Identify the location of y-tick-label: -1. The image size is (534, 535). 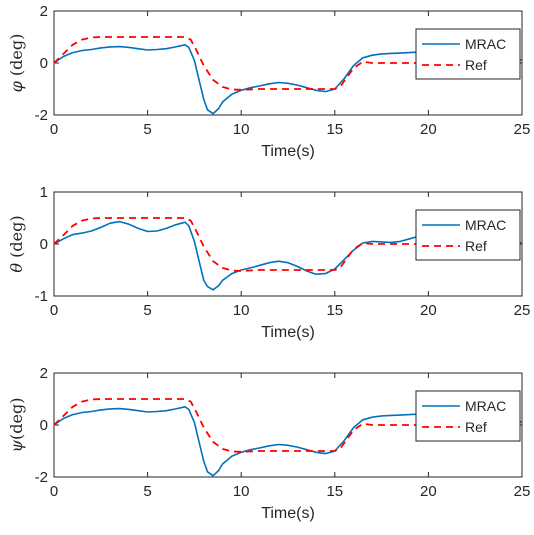
(41, 296).